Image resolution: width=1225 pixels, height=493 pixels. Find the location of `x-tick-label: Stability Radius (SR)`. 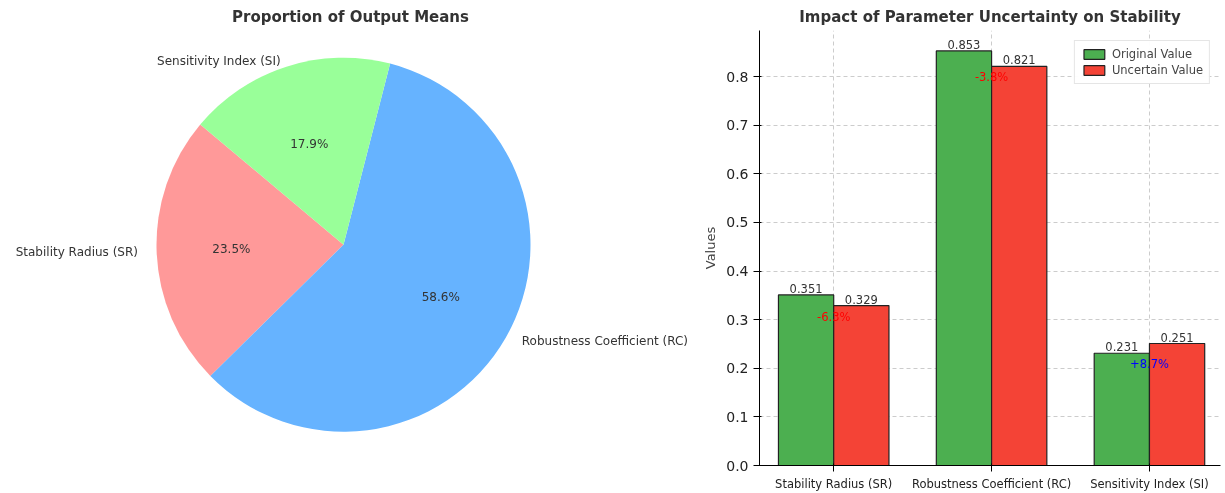

x-tick-label: Stability Radius (SR) is located at coordinates (834, 483).